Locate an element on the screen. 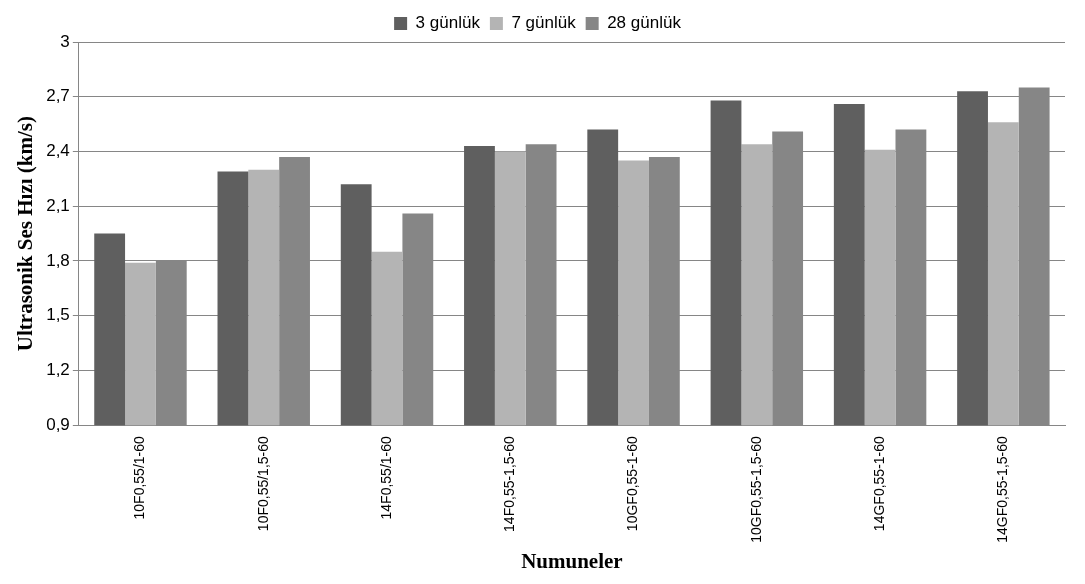 The width and height of the screenshot is (1085, 584). x-tick-label: 10GF0,55-1-60 is located at coordinates (632, 483).